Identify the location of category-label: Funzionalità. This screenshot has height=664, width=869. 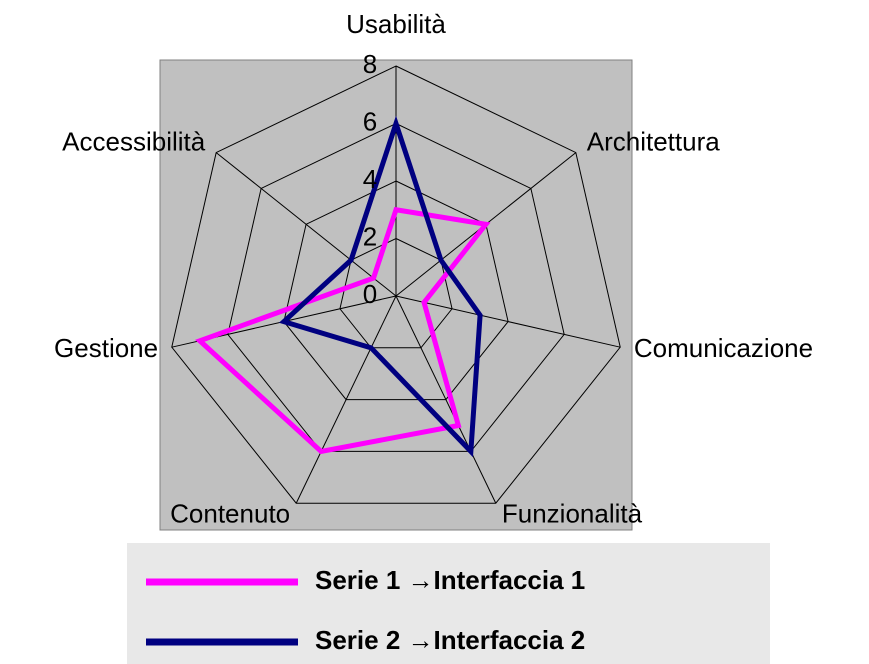
(572, 514).